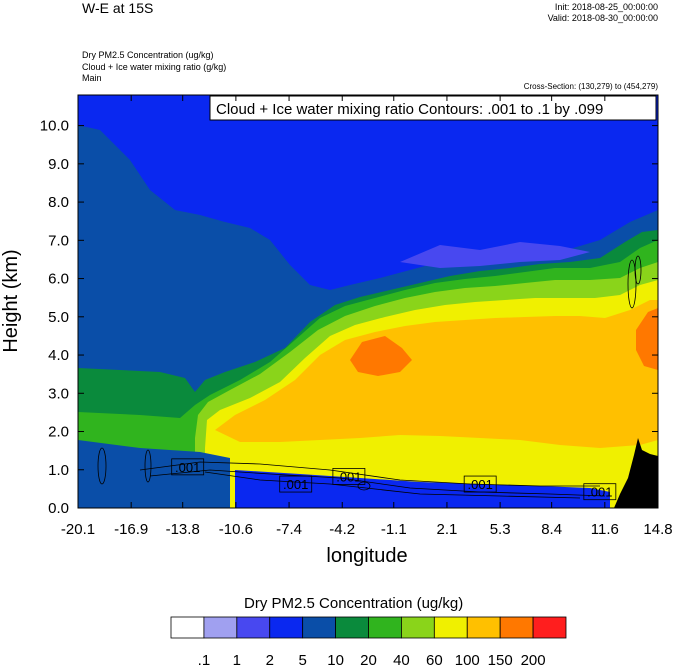  What do you see at coordinates (131, 529) in the screenshot?
I see `x-tick-label: -16.9` at bounding box center [131, 529].